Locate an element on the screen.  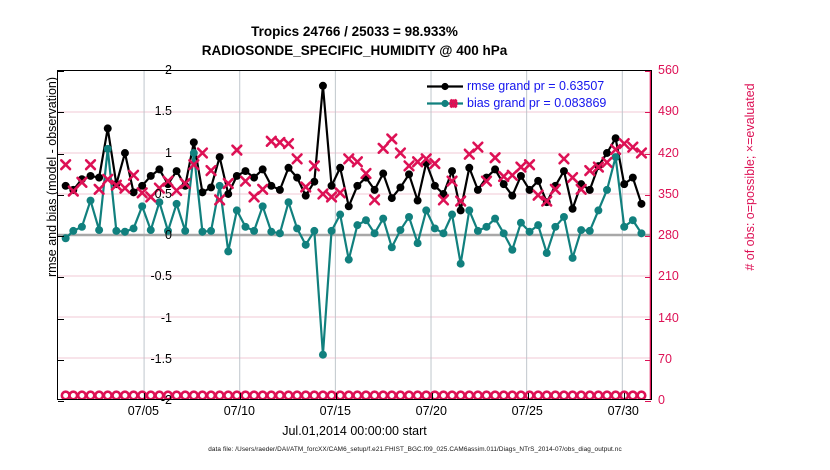
y-tick-label-right: 70 is located at coordinates (665, 358).